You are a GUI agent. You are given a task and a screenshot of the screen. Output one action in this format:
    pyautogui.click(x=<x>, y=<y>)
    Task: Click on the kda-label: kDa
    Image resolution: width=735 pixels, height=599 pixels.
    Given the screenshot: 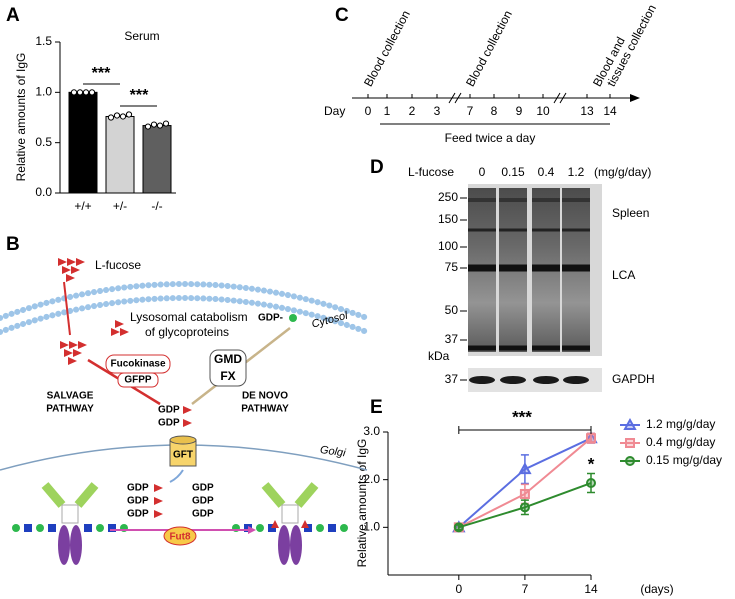 What is the action you would take?
    pyautogui.click(x=439, y=356)
    